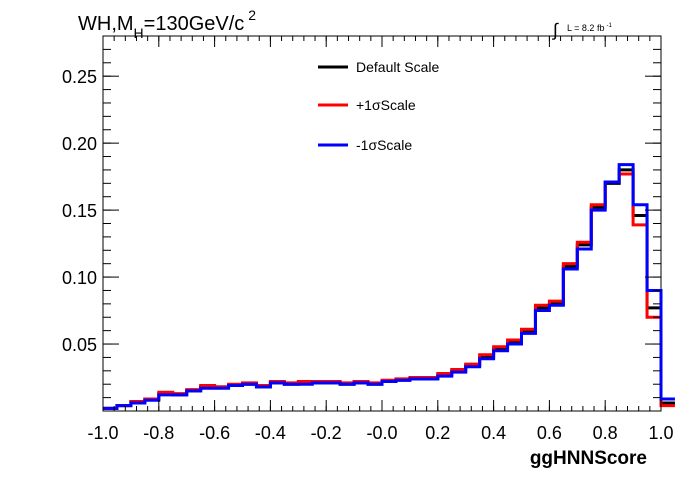  What do you see at coordinates (270, 433) in the screenshot?
I see `x-tick-label: -0.4` at bounding box center [270, 433].